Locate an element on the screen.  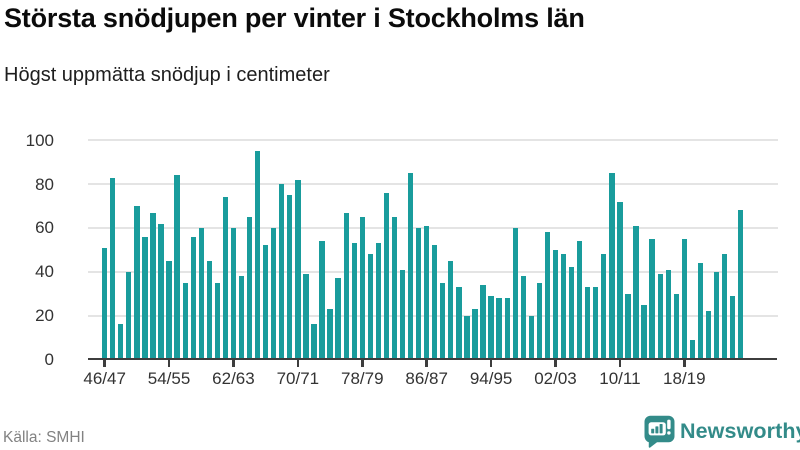
x-axis-tick-label: 10/11 is located at coordinates (620, 378).